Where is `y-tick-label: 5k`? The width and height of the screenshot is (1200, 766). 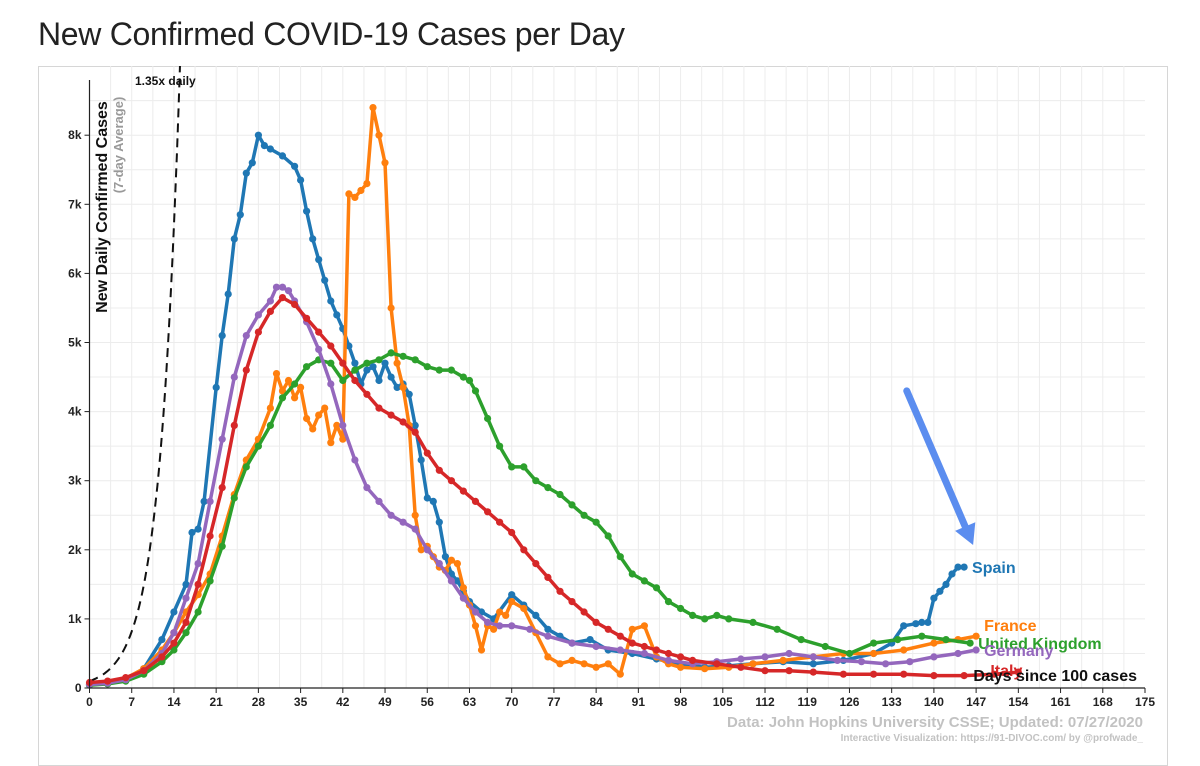
y-tick-label: 5k is located at coordinates (75, 343).